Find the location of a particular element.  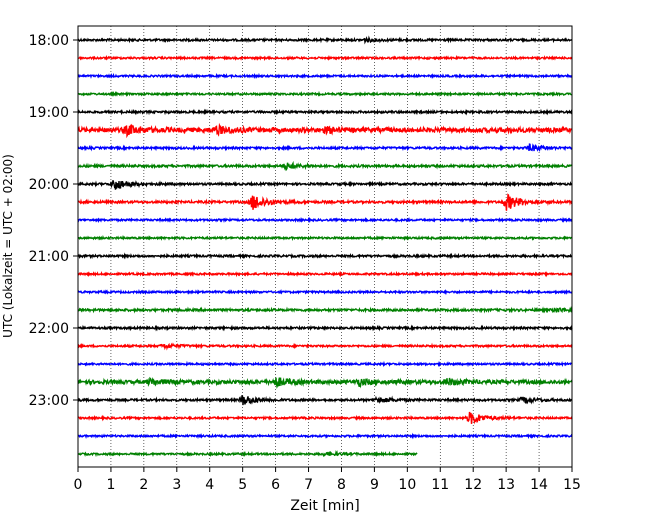

x-tick-label: 5 is located at coordinates (242, 485).